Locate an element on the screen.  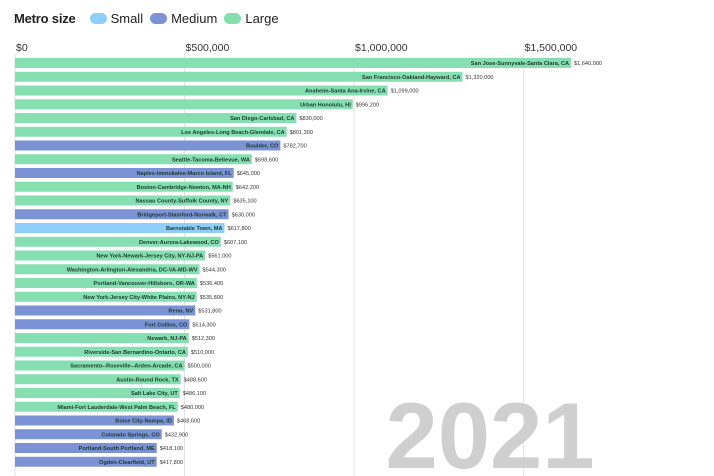
tick-label-3: $1,500,000 is located at coordinates (551, 48).